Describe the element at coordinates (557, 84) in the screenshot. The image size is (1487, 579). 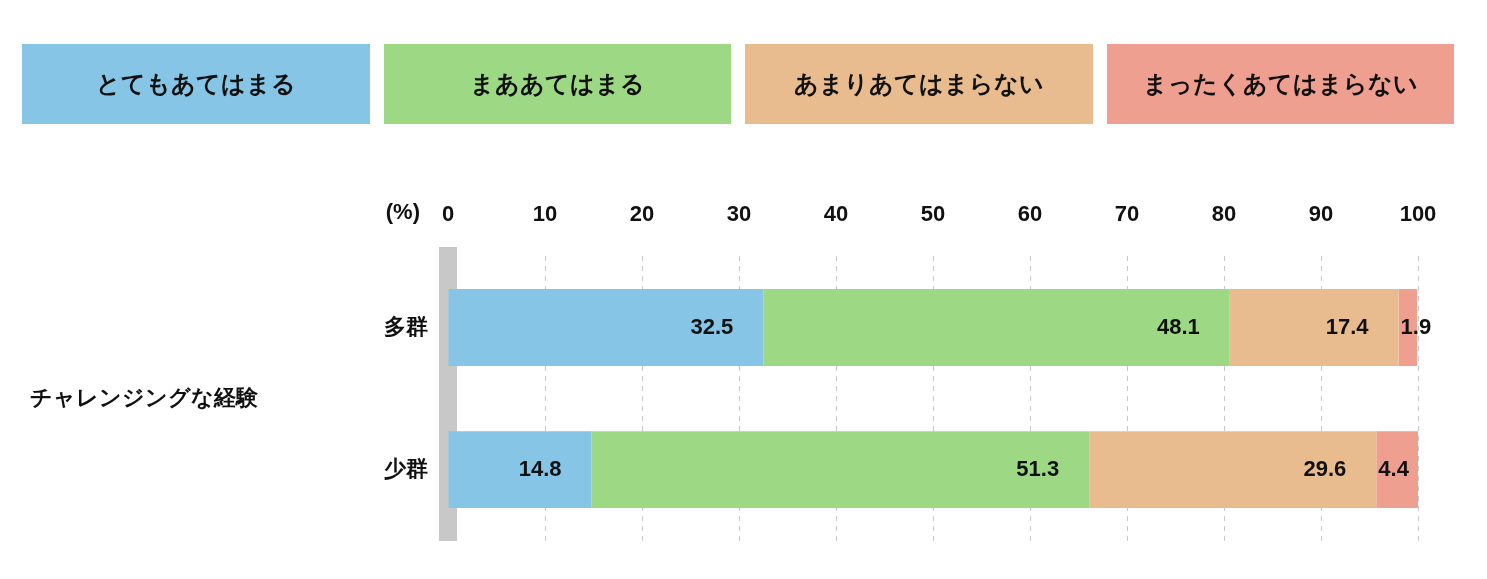
I see `text: まああてはまる` at that location.